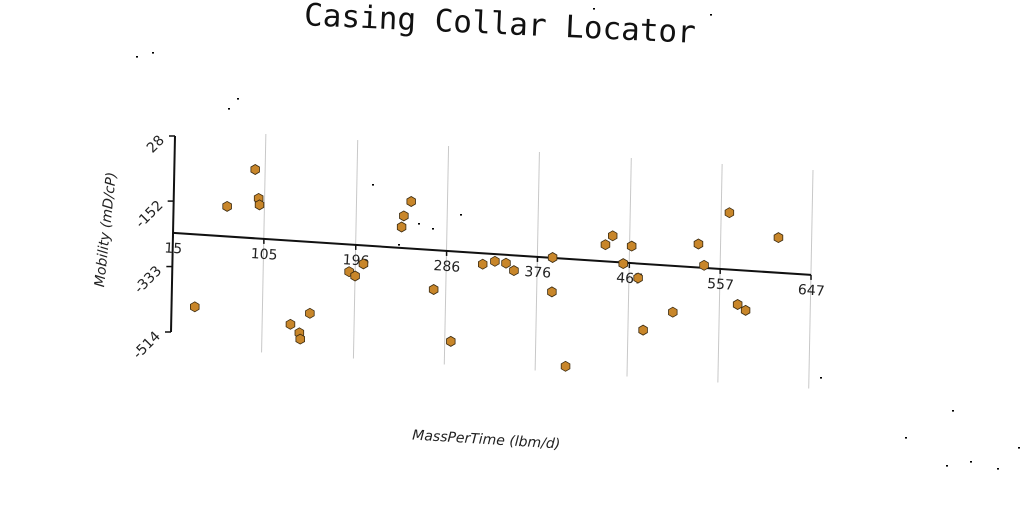  What do you see at coordinates (264, 255) in the screenshot?
I see `x-tick-label: 105` at bounding box center [264, 255].